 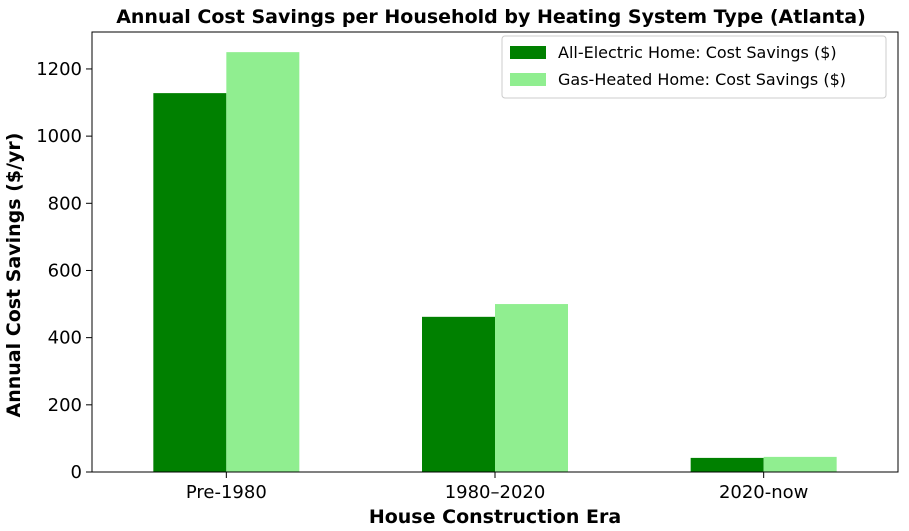 I want to click on legend-label-all-electric: All-Electric Home: Cost Savings ($), so click(x=697, y=52).